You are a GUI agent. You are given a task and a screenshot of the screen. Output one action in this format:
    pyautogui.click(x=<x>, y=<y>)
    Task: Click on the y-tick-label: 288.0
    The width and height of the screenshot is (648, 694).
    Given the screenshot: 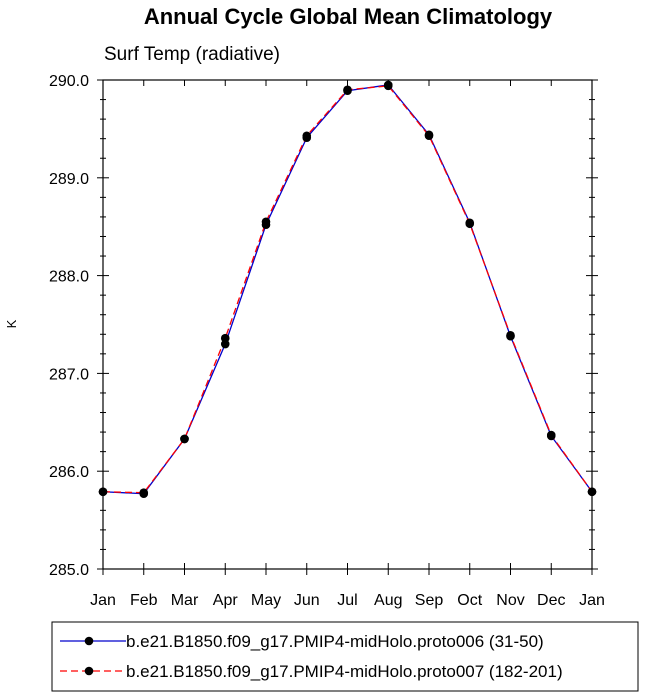 What is the action you would take?
    pyautogui.click(x=69, y=277)
    